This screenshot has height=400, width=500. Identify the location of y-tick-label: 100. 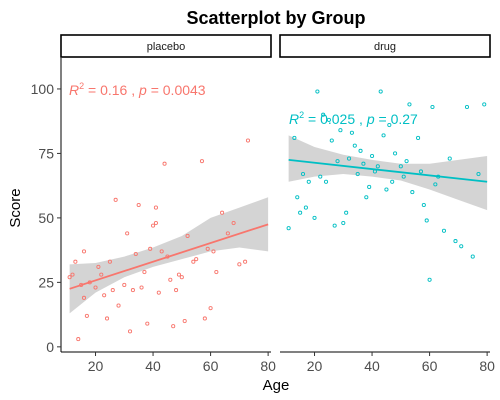
(43, 89).